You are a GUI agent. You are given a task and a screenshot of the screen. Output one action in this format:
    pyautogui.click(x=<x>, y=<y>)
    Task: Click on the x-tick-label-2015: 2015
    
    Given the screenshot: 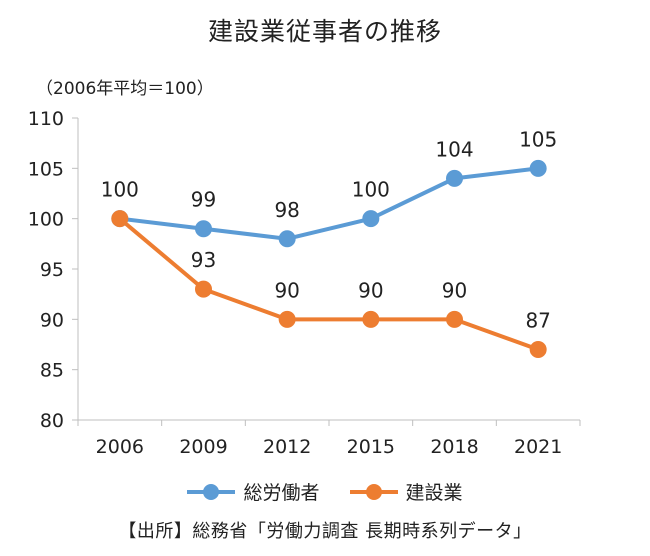 What is the action you would take?
    pyautogui.click(x=371, y=447)
    